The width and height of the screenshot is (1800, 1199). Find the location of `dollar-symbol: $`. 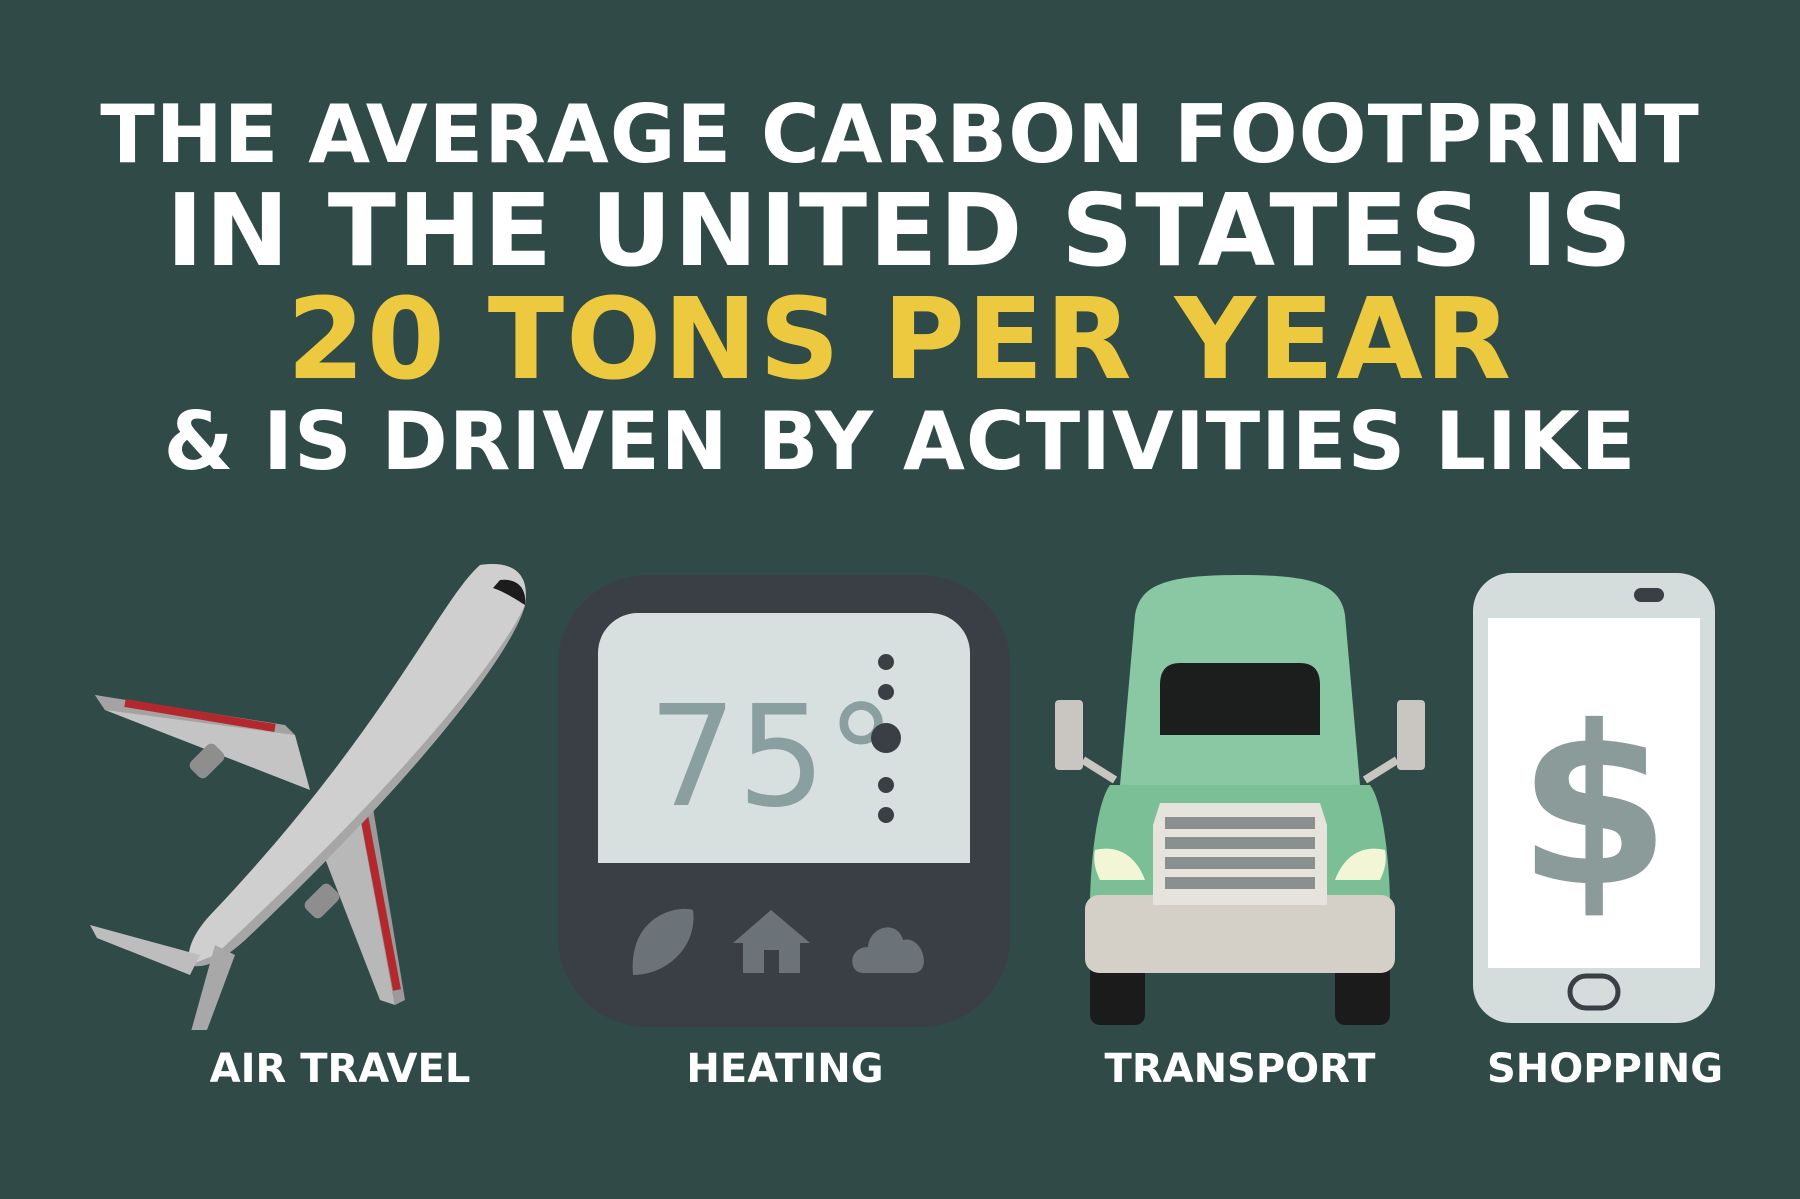

dollar-symbol: $ is located at coordinates (1593, 807).